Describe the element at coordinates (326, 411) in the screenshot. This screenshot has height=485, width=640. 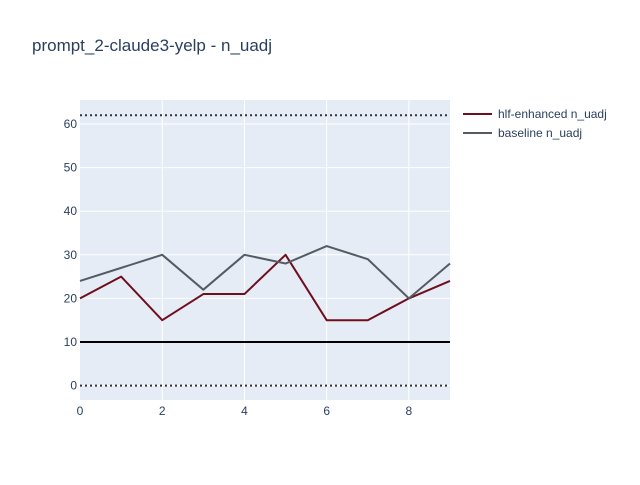
I see `x-tick-label: 6` at that location.